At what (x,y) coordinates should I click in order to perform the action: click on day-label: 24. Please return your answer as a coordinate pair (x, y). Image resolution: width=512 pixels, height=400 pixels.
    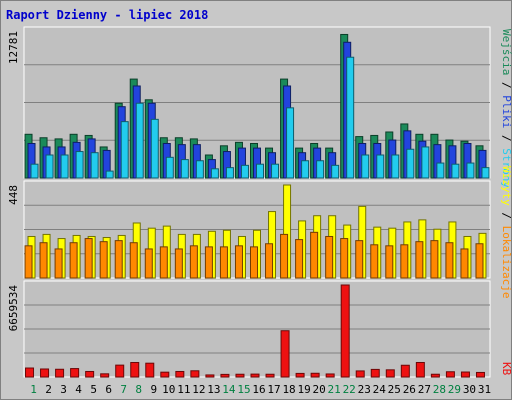
    Looking at the image, I should click on (380, 389).